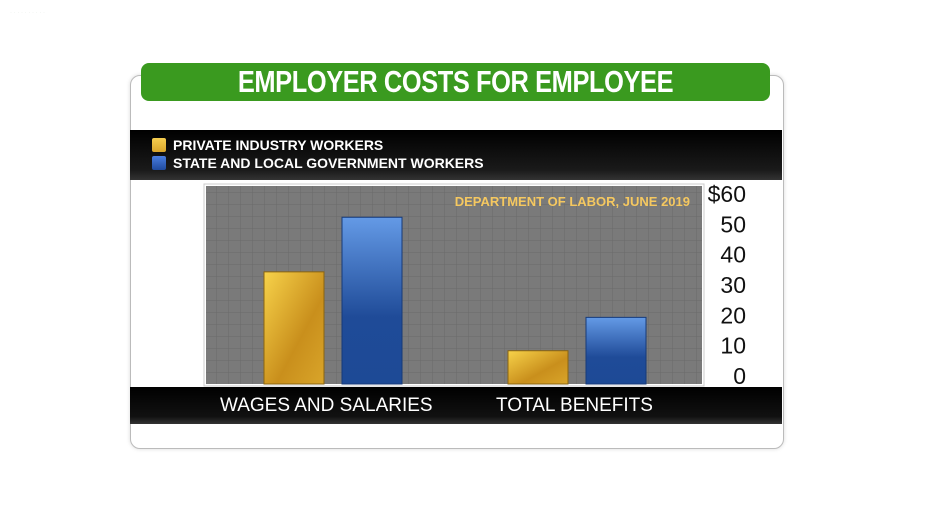 The image size is (931, 523). I want to click on legend-swatch-private, so click(159, 145).